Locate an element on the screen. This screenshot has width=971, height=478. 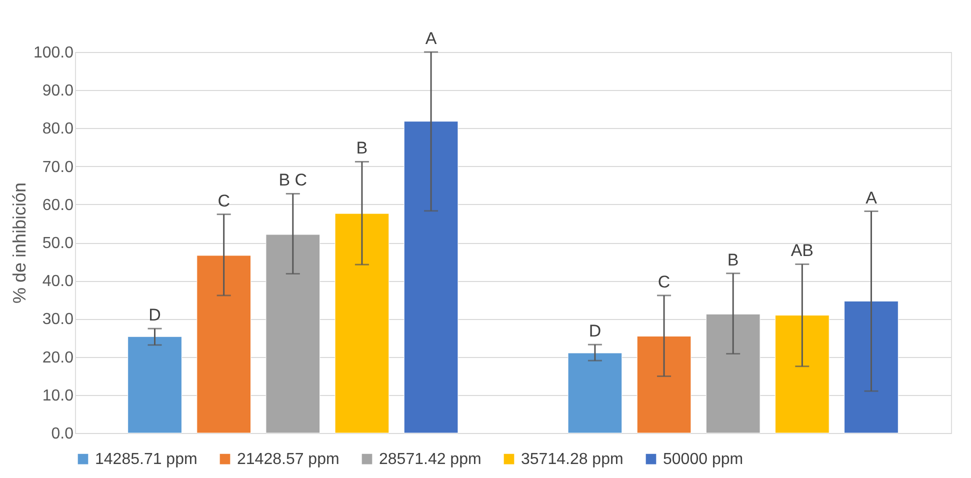
legend-label: 35714.28 ppm is located at coordinates (572, 459).